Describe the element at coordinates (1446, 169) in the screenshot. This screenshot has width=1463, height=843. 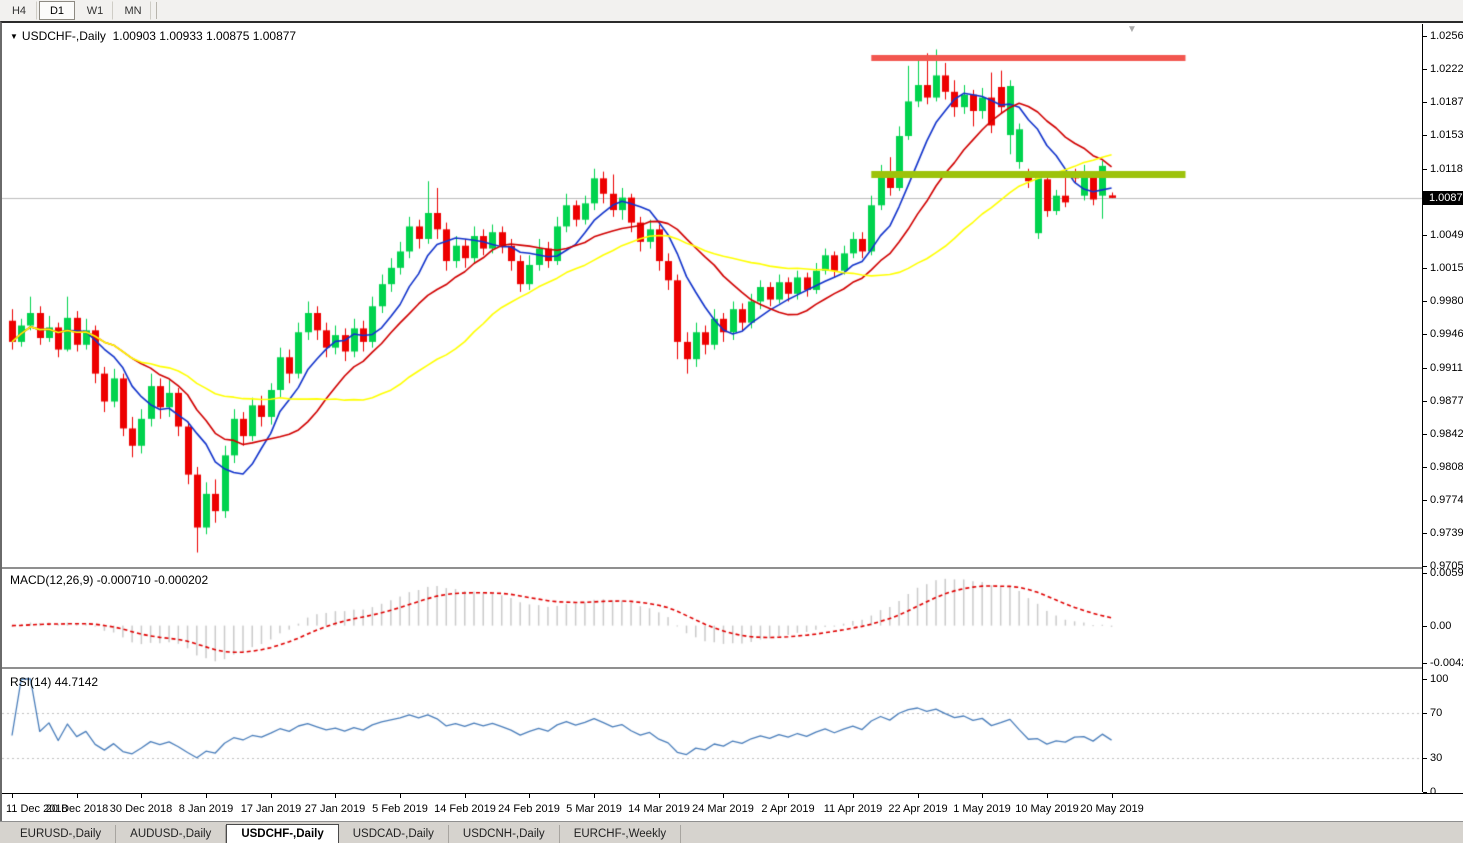
I see `price-axis-label: 1.01180` at that location.